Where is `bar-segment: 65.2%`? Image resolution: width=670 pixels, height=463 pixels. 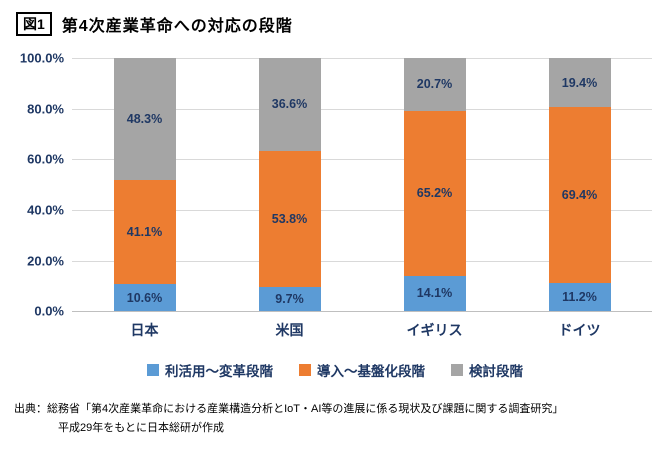
bar-segment: 65.2% is located at coordinates (434, 193).